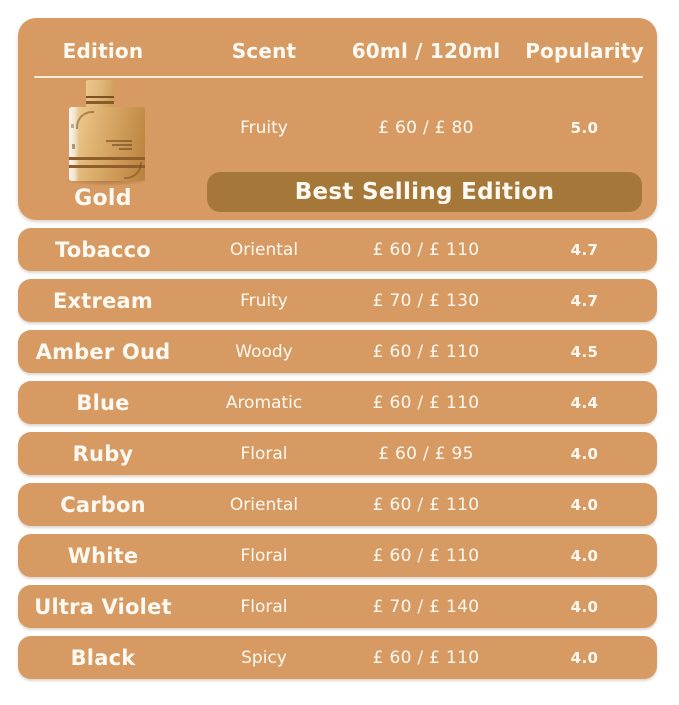  What do you see at coordinates (337, 606) in the screenshot?
I see `table-row: Ultra Violet Floral £ 70 / £ 140 4.0` at bounding box center [337, 606].